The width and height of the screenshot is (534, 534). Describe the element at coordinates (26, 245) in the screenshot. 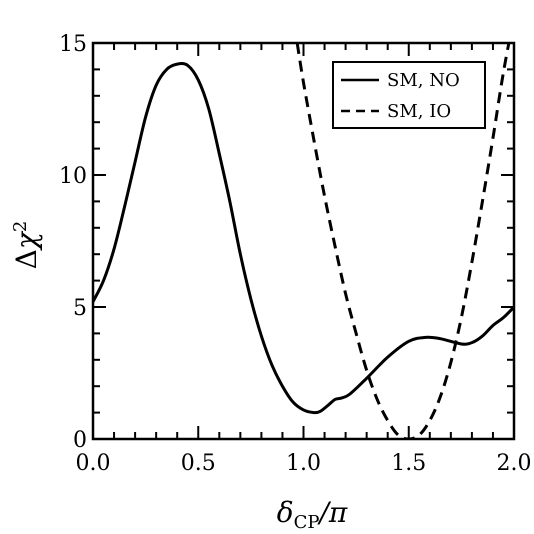

I see `y-axis-label: Δχ2` at that location.